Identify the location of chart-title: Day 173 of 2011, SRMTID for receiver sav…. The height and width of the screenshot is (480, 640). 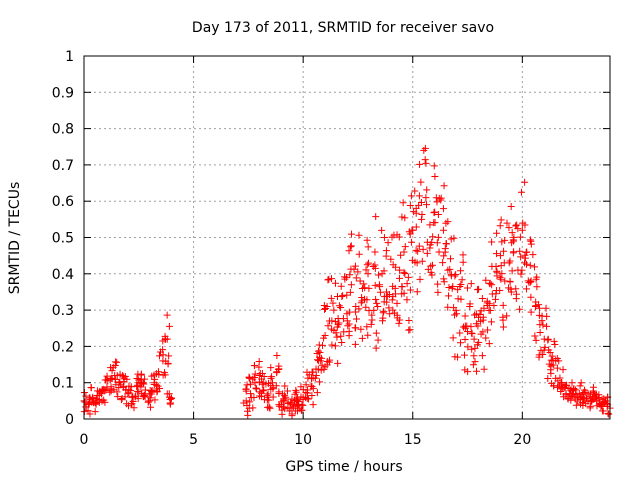
(343, 28).